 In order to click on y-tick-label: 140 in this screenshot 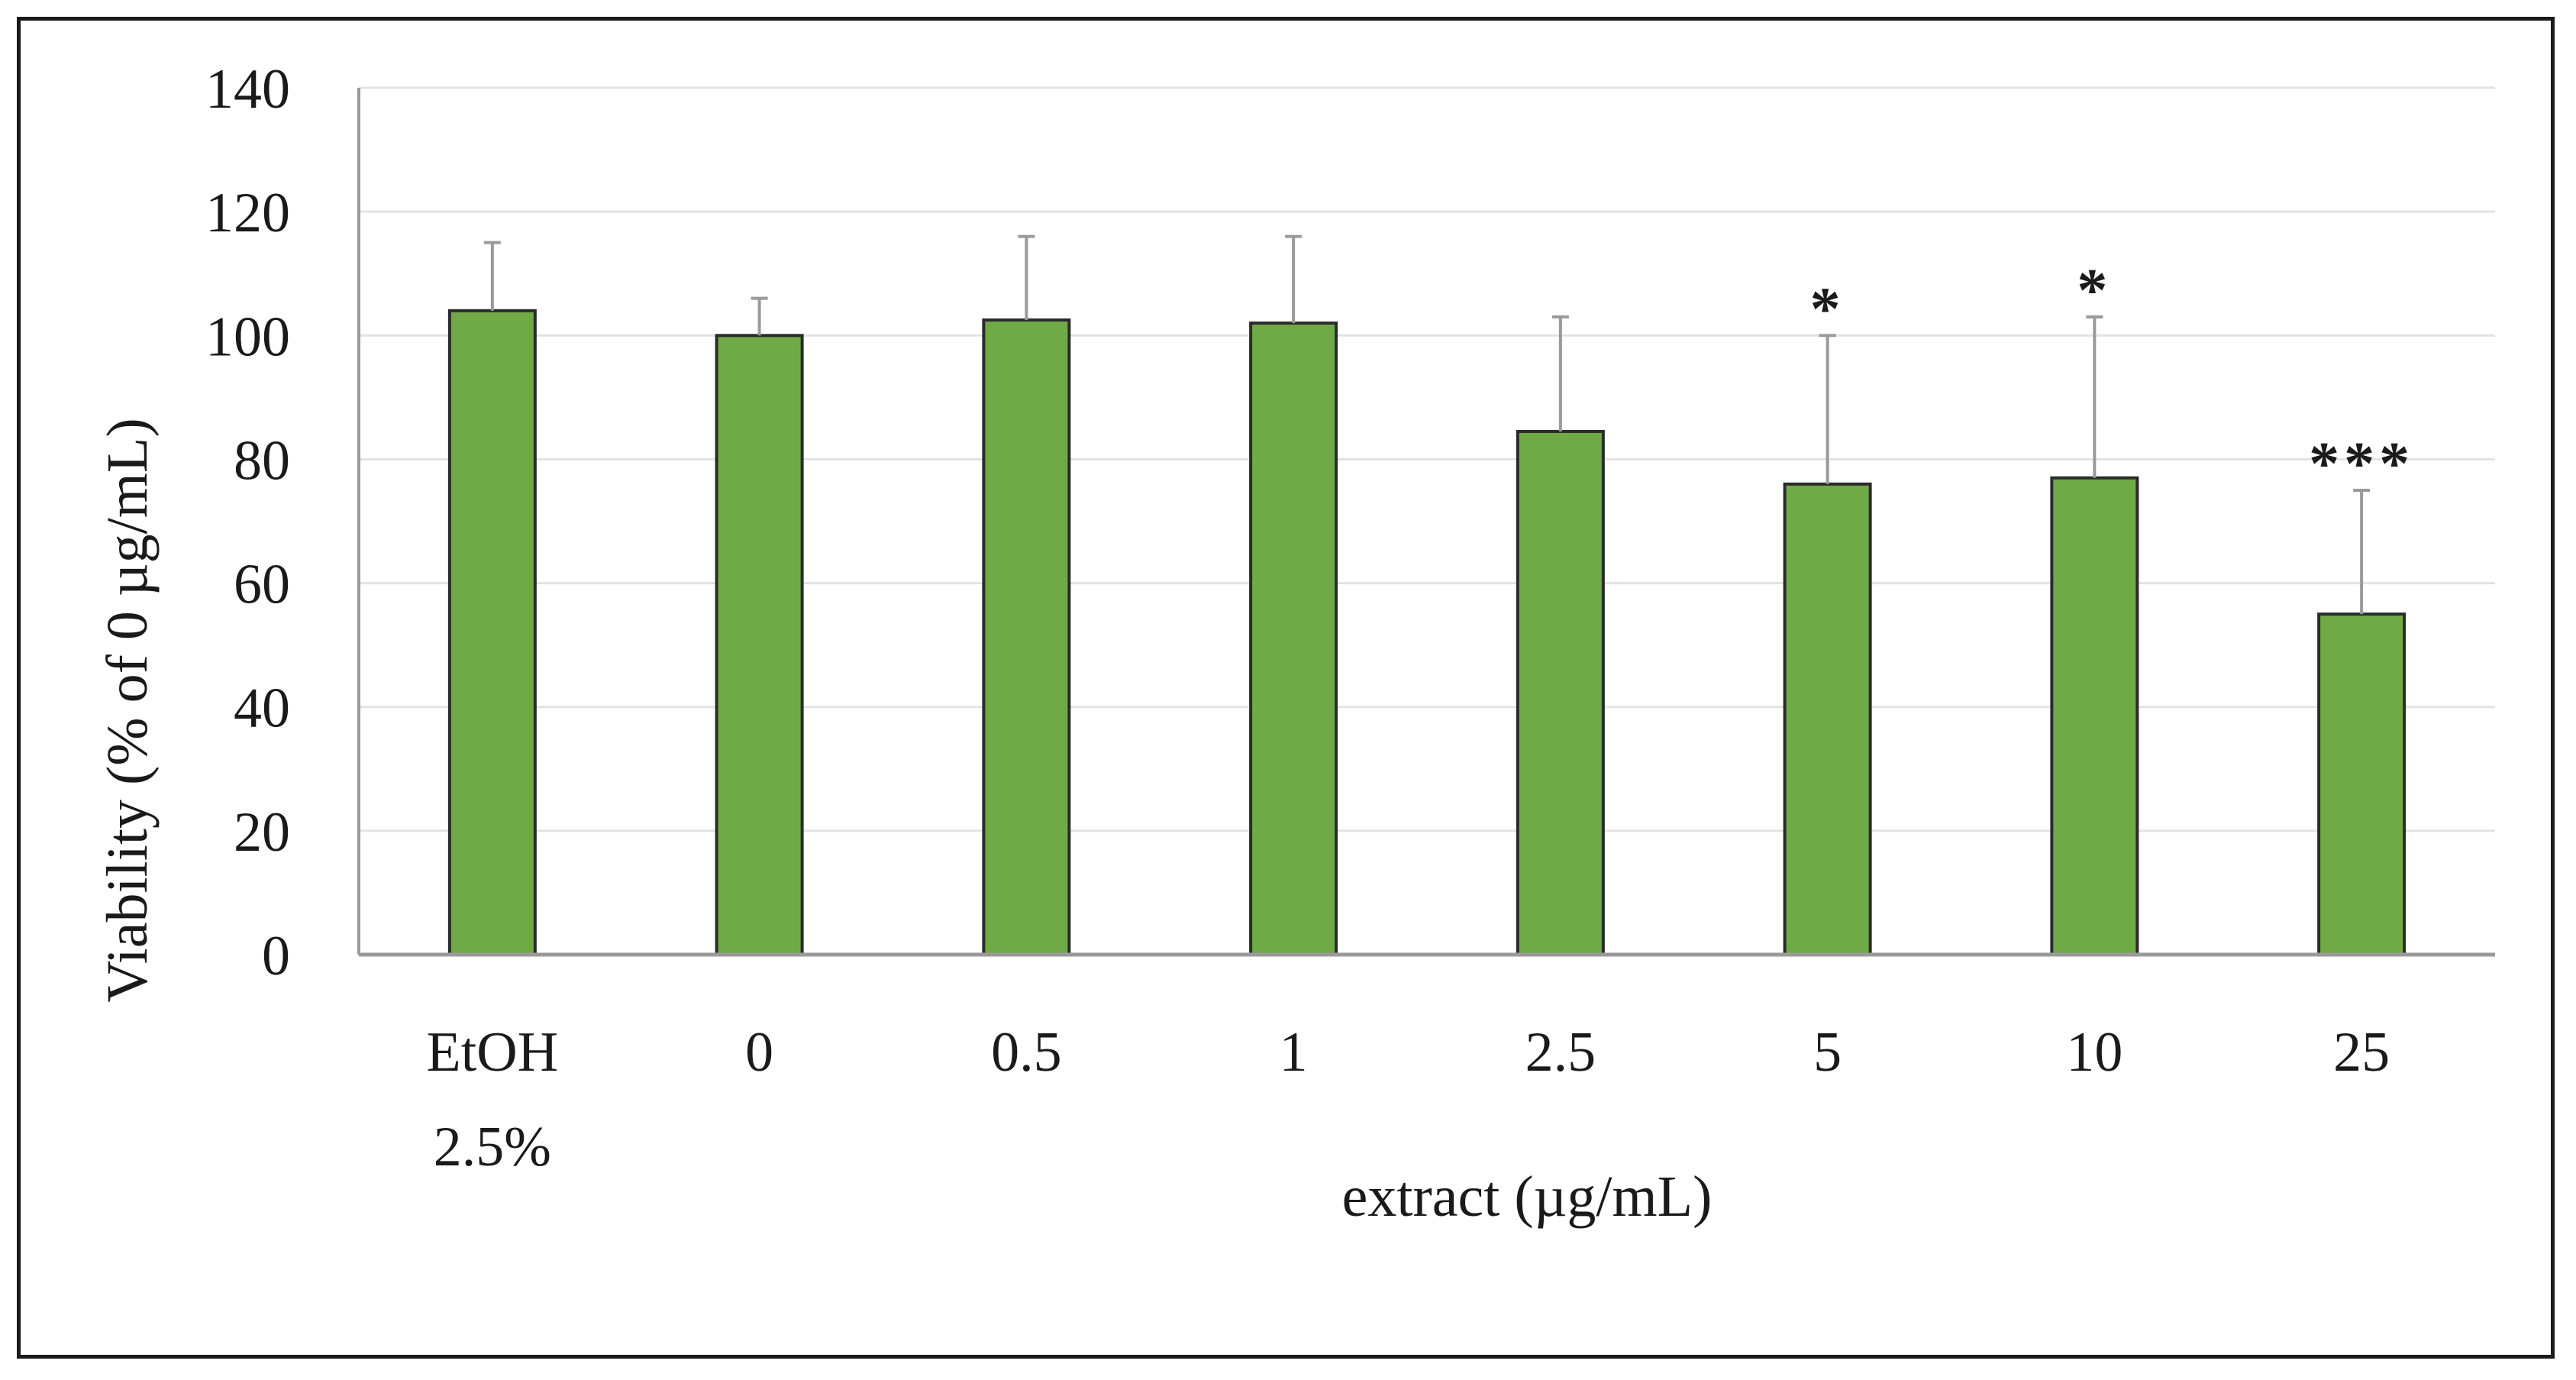, I will do `click(247, 89)`.